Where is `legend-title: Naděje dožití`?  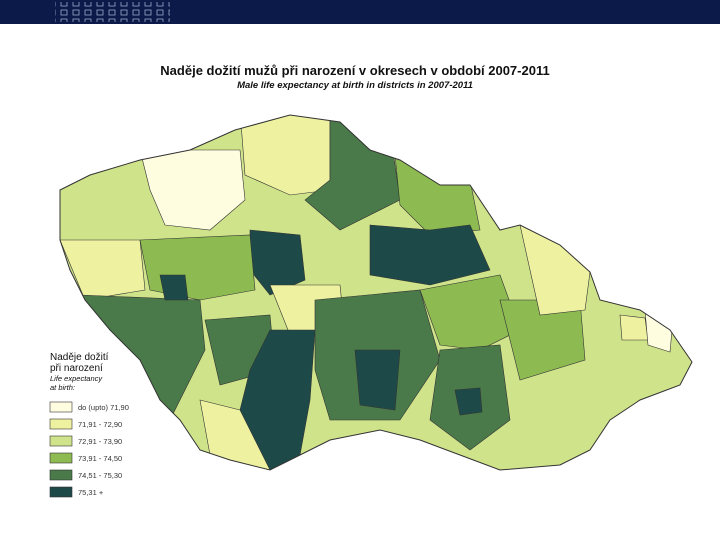
legend-title: Naděje dožití is located at coordinates (79, 357).